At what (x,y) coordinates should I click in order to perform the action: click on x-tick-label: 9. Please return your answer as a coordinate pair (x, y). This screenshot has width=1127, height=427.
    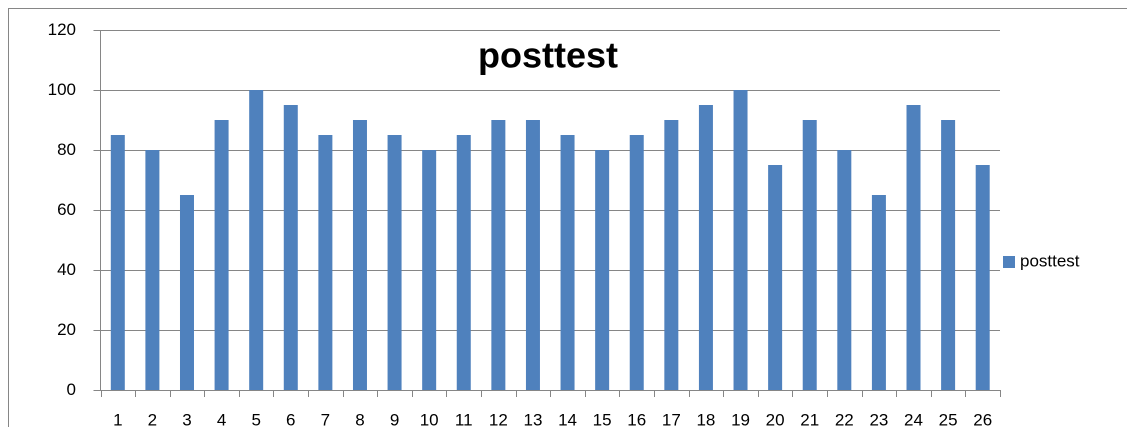
    Looking at the image, I should click on (394, 418).